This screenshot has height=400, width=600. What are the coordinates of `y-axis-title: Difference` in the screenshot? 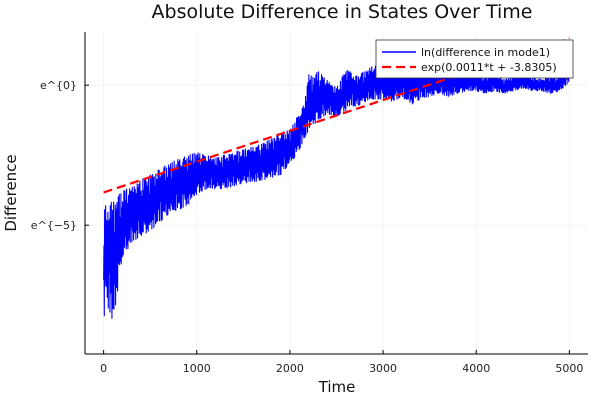 It's located at (11, 192).